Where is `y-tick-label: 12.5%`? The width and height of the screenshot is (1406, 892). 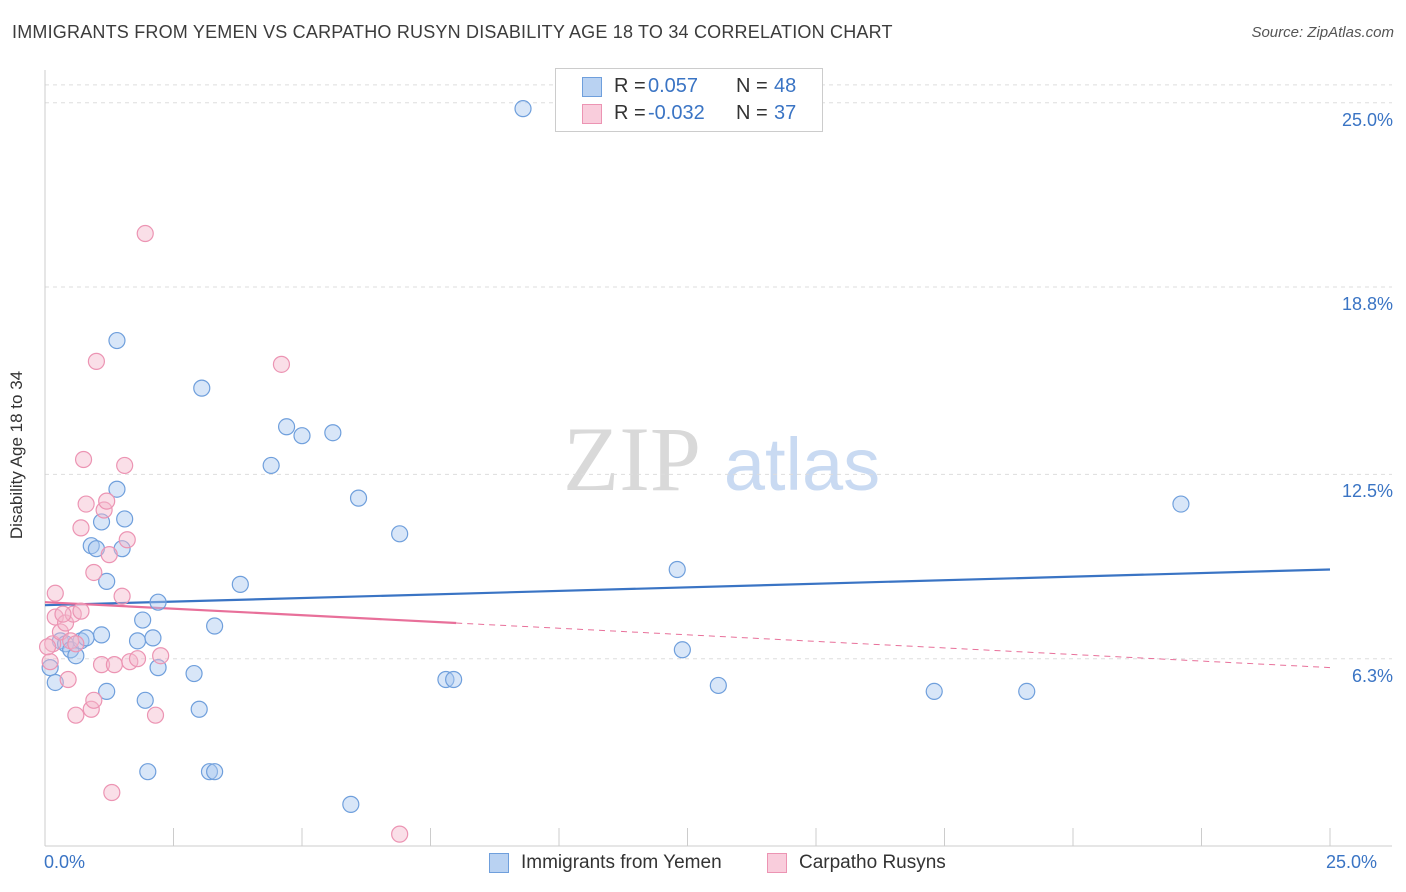
y-tick-label: 12.5% is located at coordinates (1367, 491).